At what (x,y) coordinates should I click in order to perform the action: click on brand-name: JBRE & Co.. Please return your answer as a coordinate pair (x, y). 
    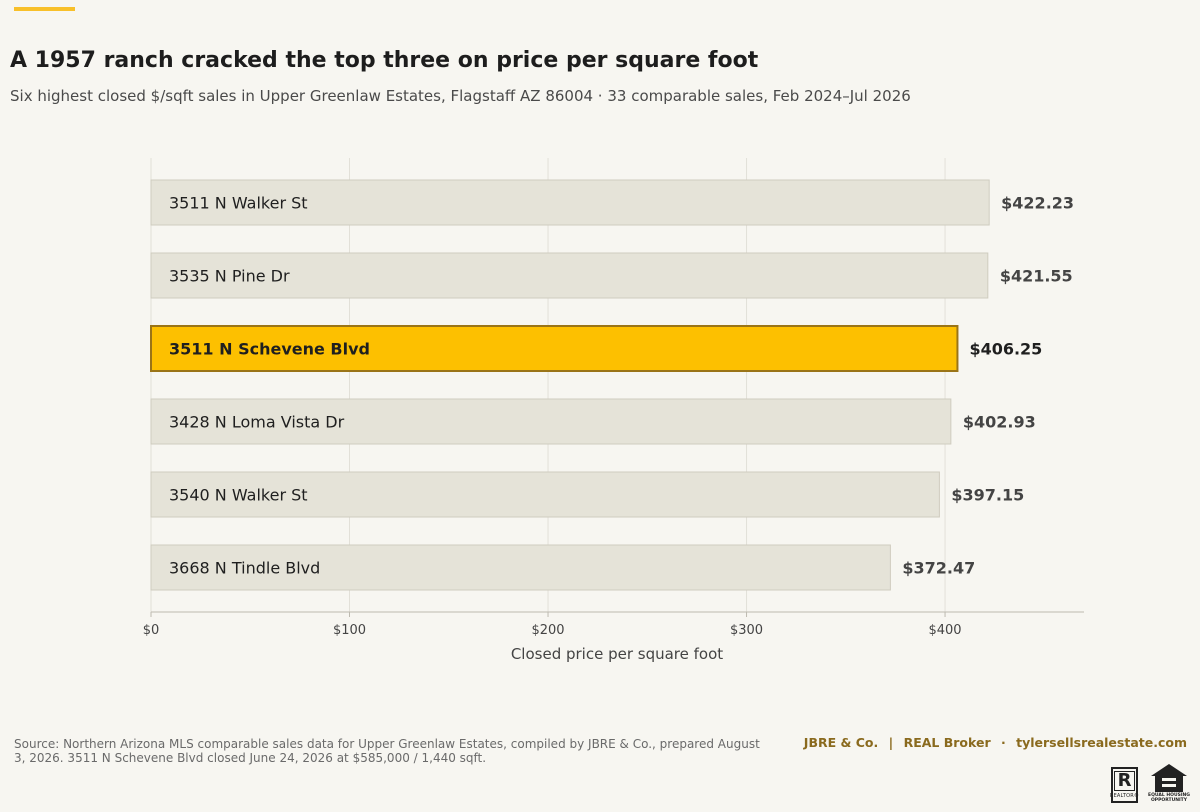
    Looking at the image, I should click on (841, 742).